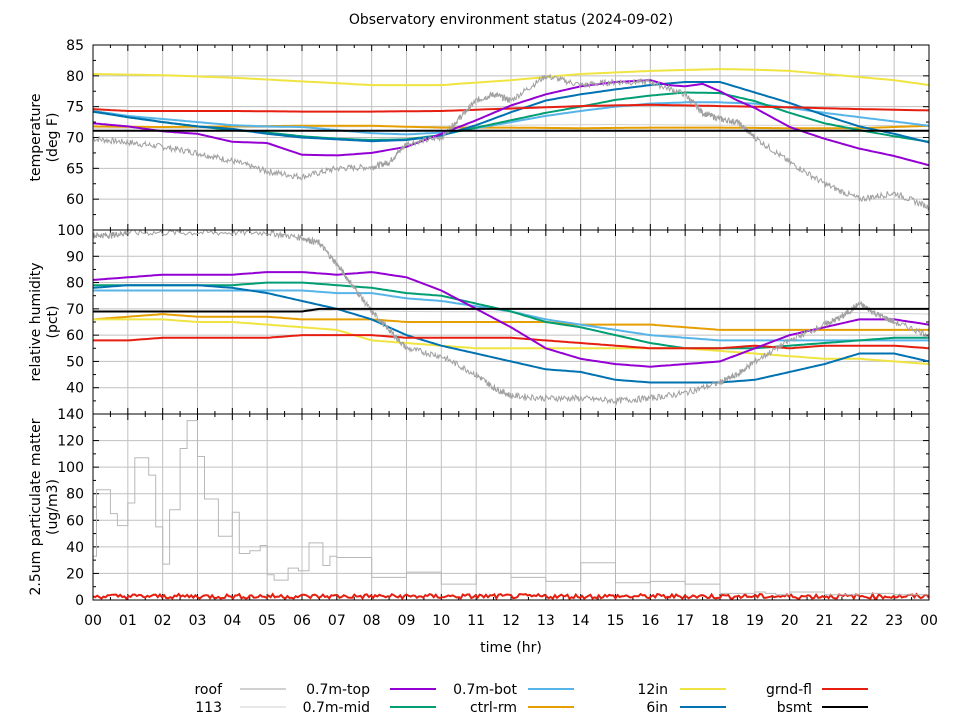  Describe the element at coordinates (53, 322) in the screenshot. I see `y-axis-label-line: (pct)` at that location.